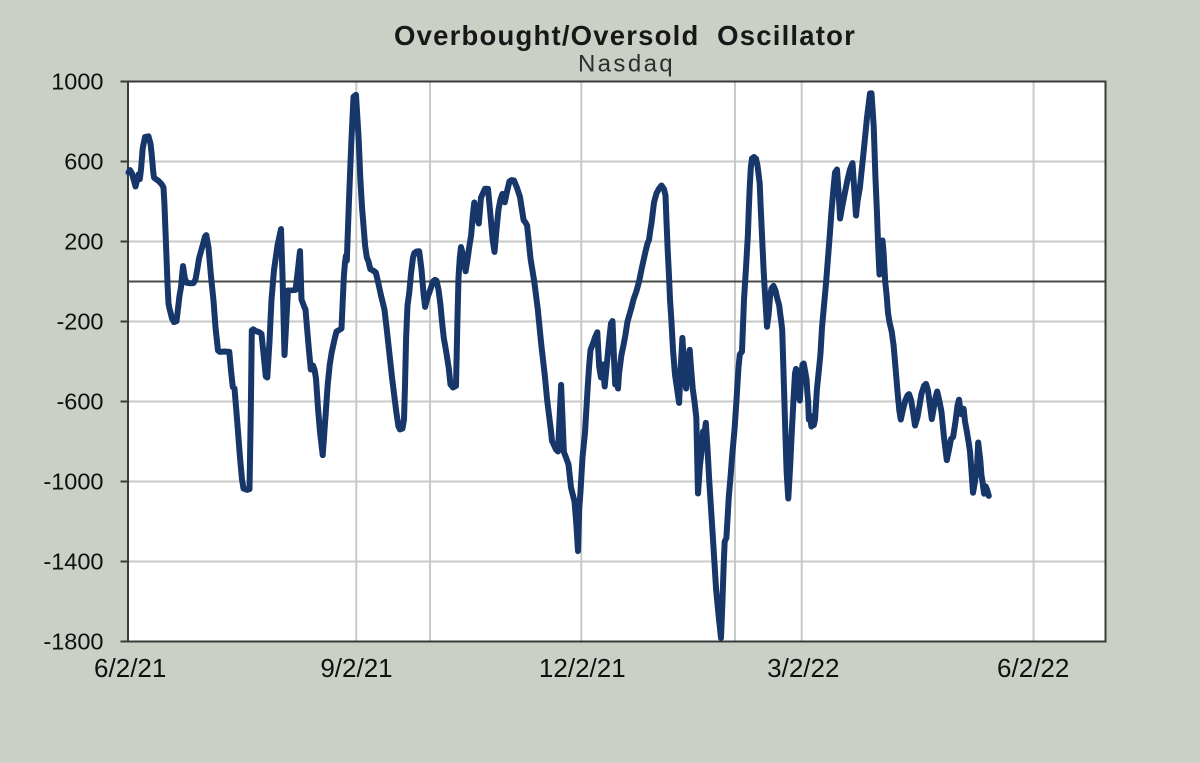 Image resolution: width=1200 pixels, height=763 pixels. What do you see at coordinates (73, 482) in the screenshot?
I see `svg-text: -1000` at bounding box center [73, 482].